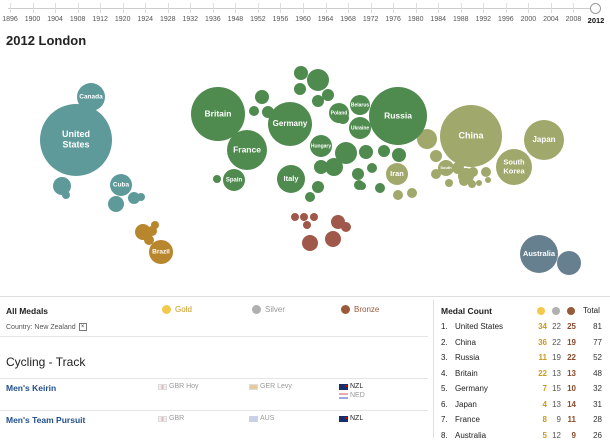 Image resolution: width=610 pixels, height=445 pixels. I want to click on medal-count-row: 7. France 8 9 11 28, so click(523, 422).